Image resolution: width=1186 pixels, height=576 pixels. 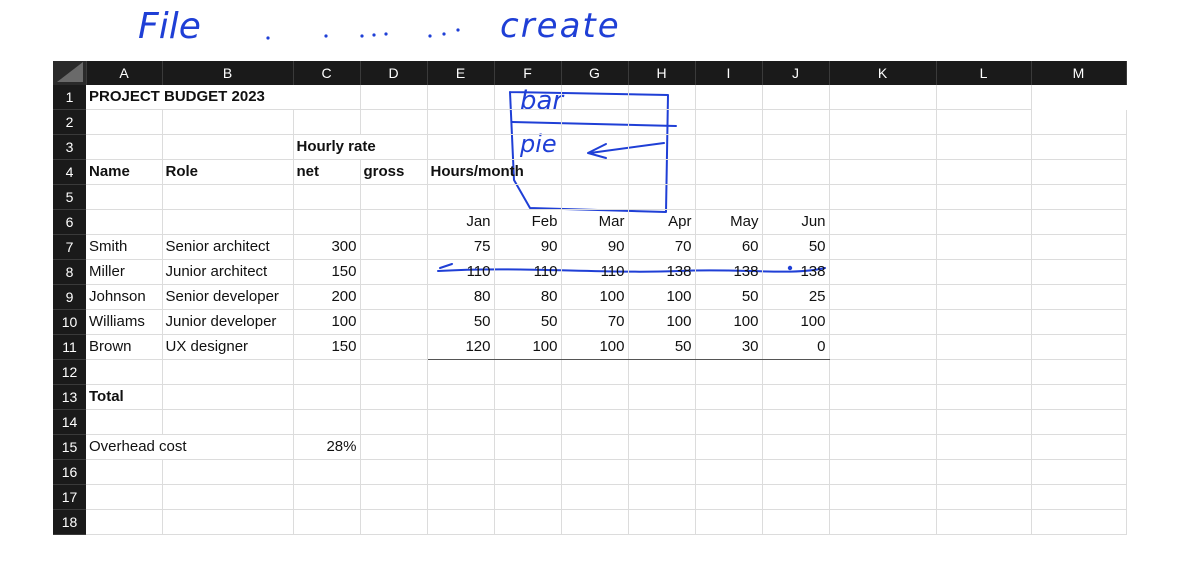 I want to click on column-header-k: K, so click(x=883, y=73).